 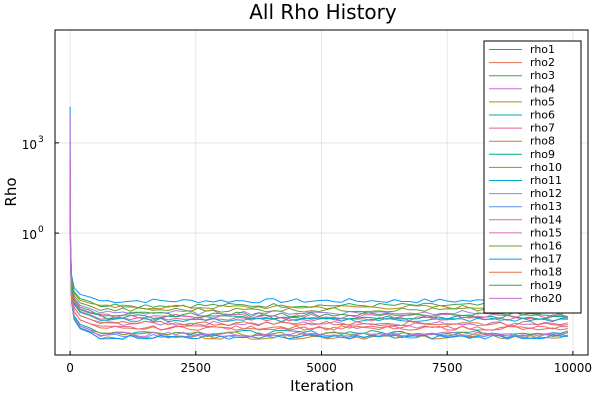 I want to click on legend-label: rho6, so click(x=542, y=115).